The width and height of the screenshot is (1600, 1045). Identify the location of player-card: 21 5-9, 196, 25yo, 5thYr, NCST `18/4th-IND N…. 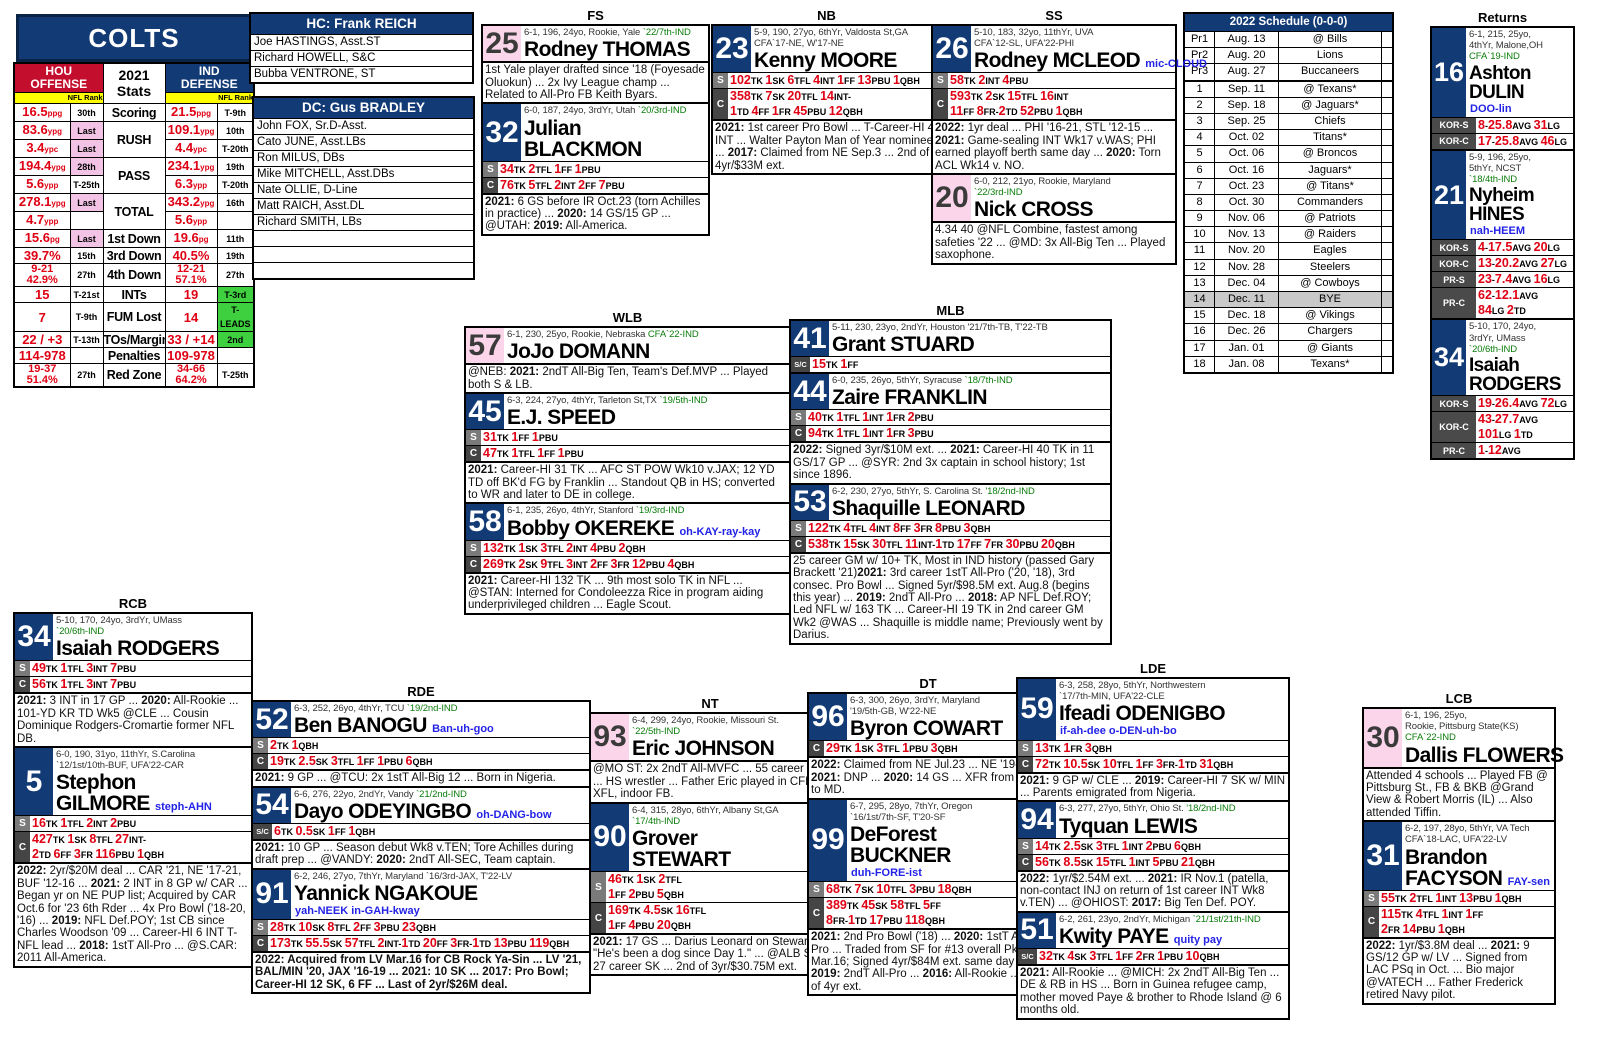
(1502, 234).